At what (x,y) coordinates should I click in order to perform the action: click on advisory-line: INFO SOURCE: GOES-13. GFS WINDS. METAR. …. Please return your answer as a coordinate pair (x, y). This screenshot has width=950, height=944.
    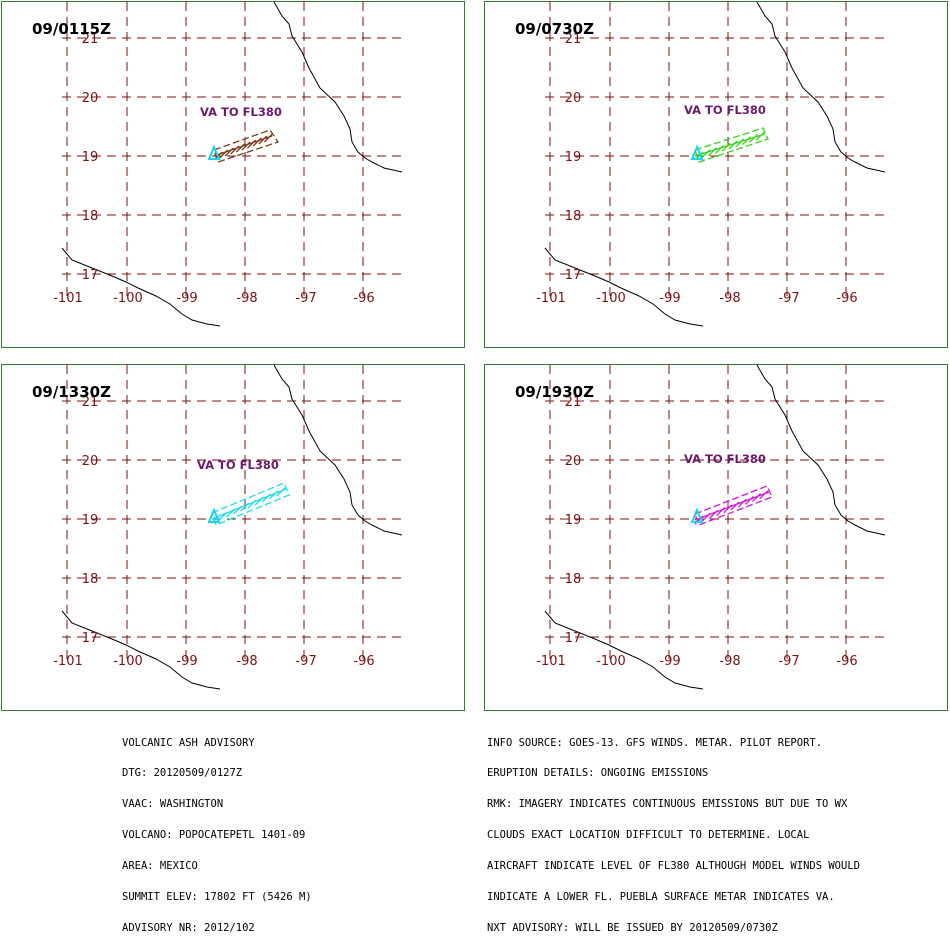
    Looking at the image, I should click on (655, 742).